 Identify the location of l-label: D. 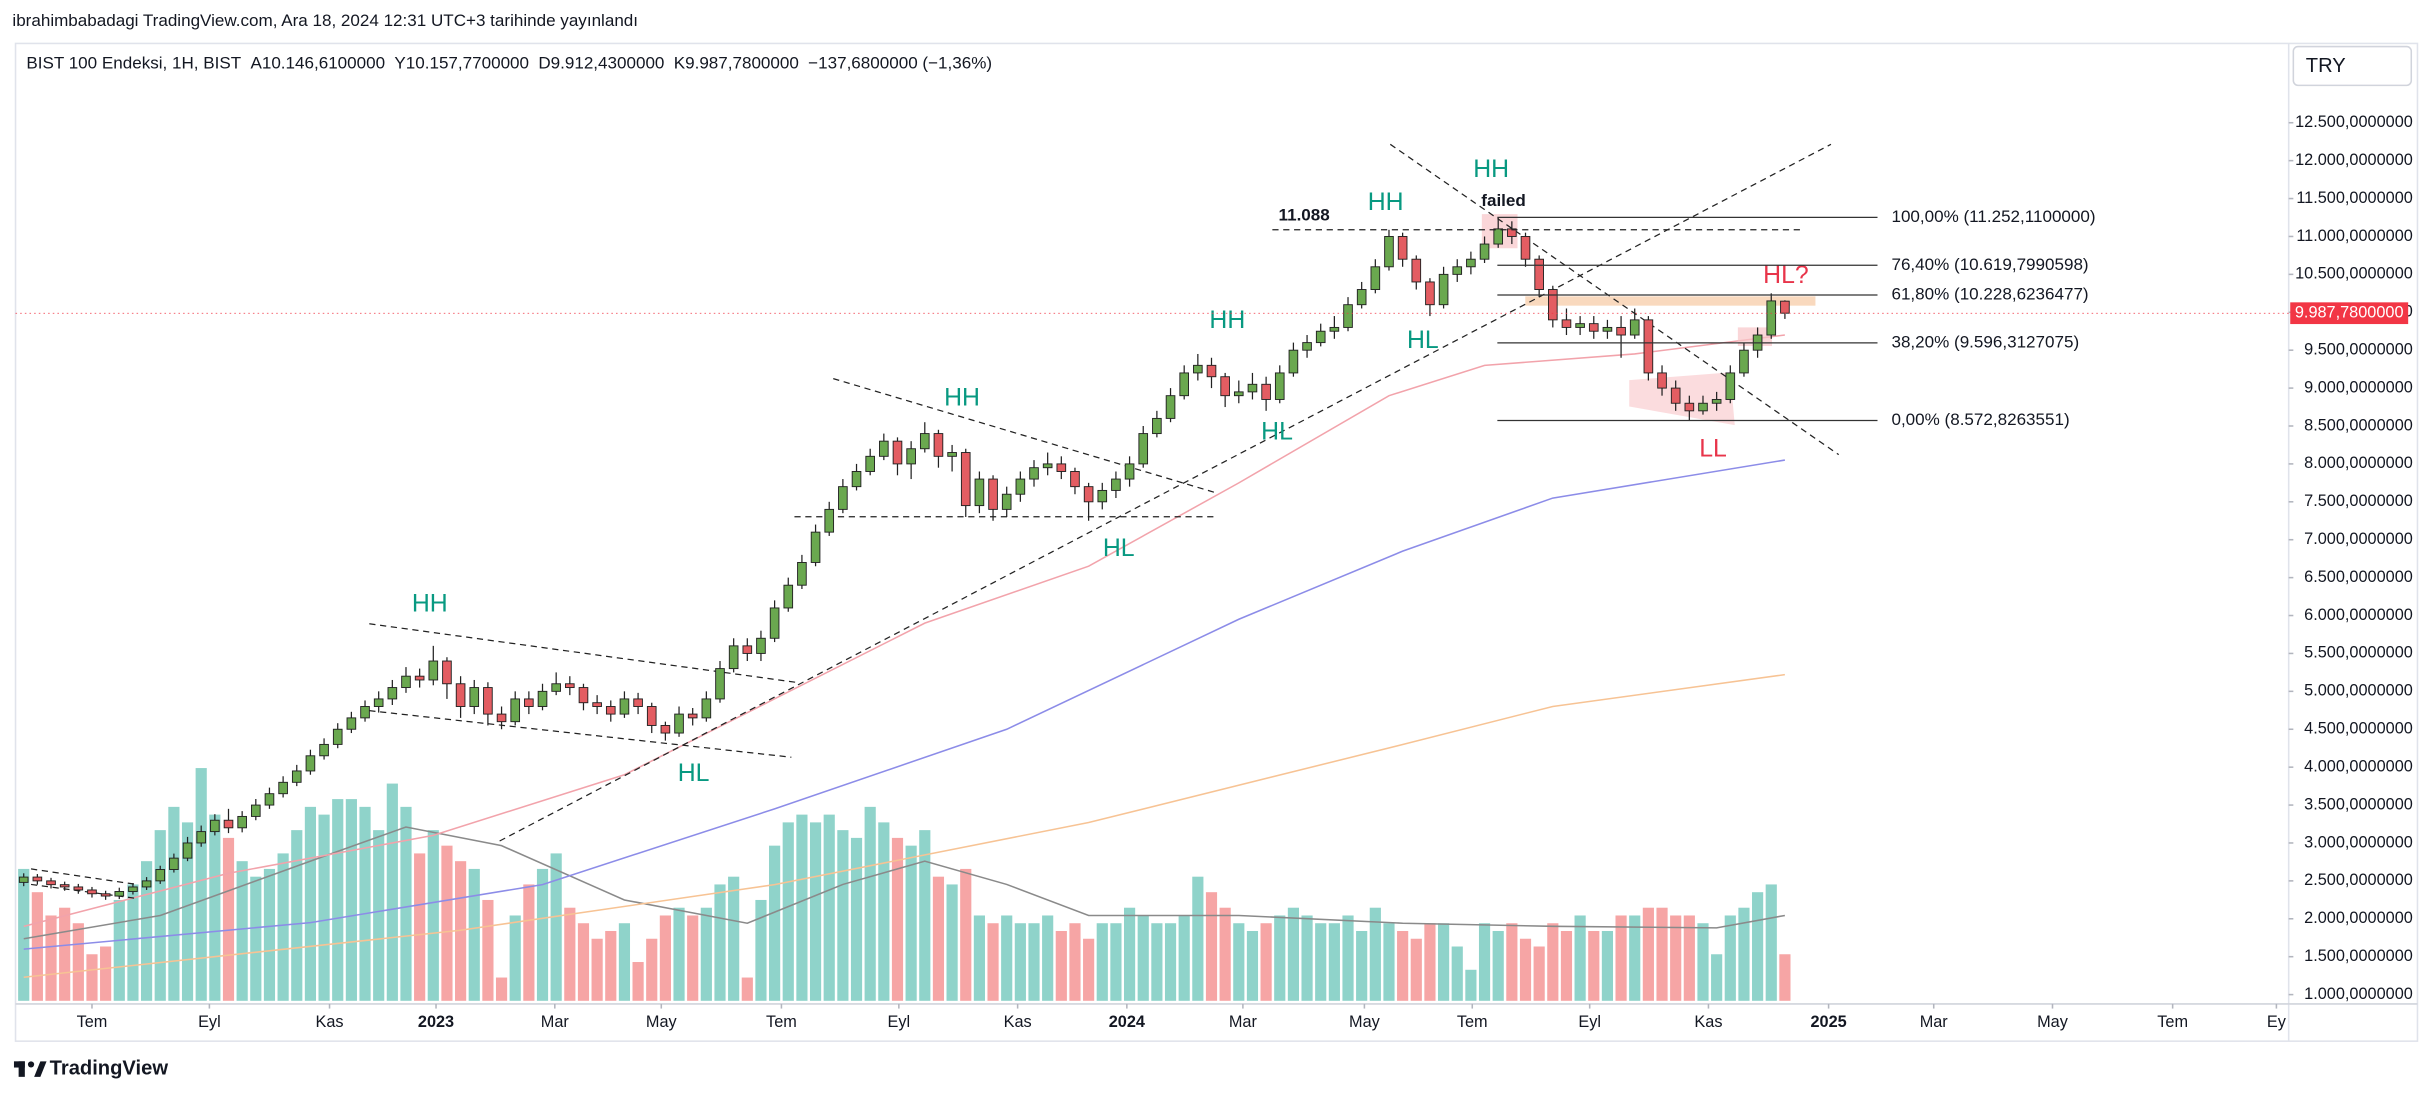
(544, 62).